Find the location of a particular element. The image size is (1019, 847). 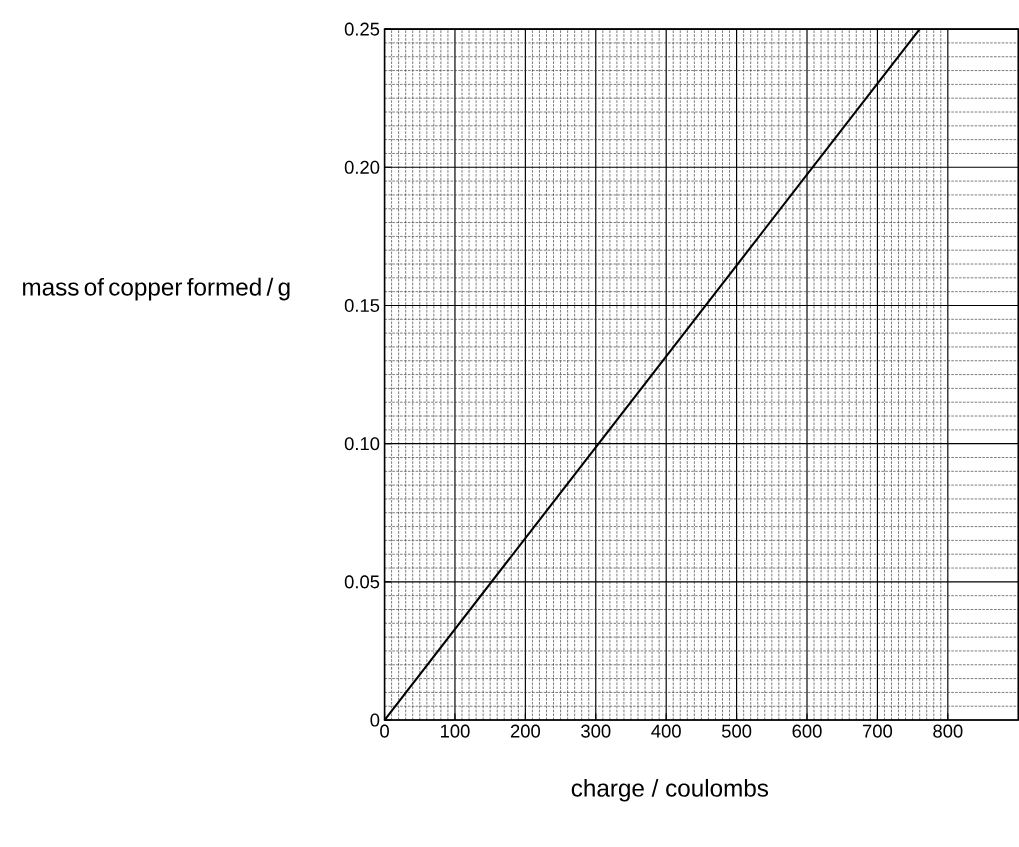

y-tick-label: 0.05 is located at coordinates (362, 582).